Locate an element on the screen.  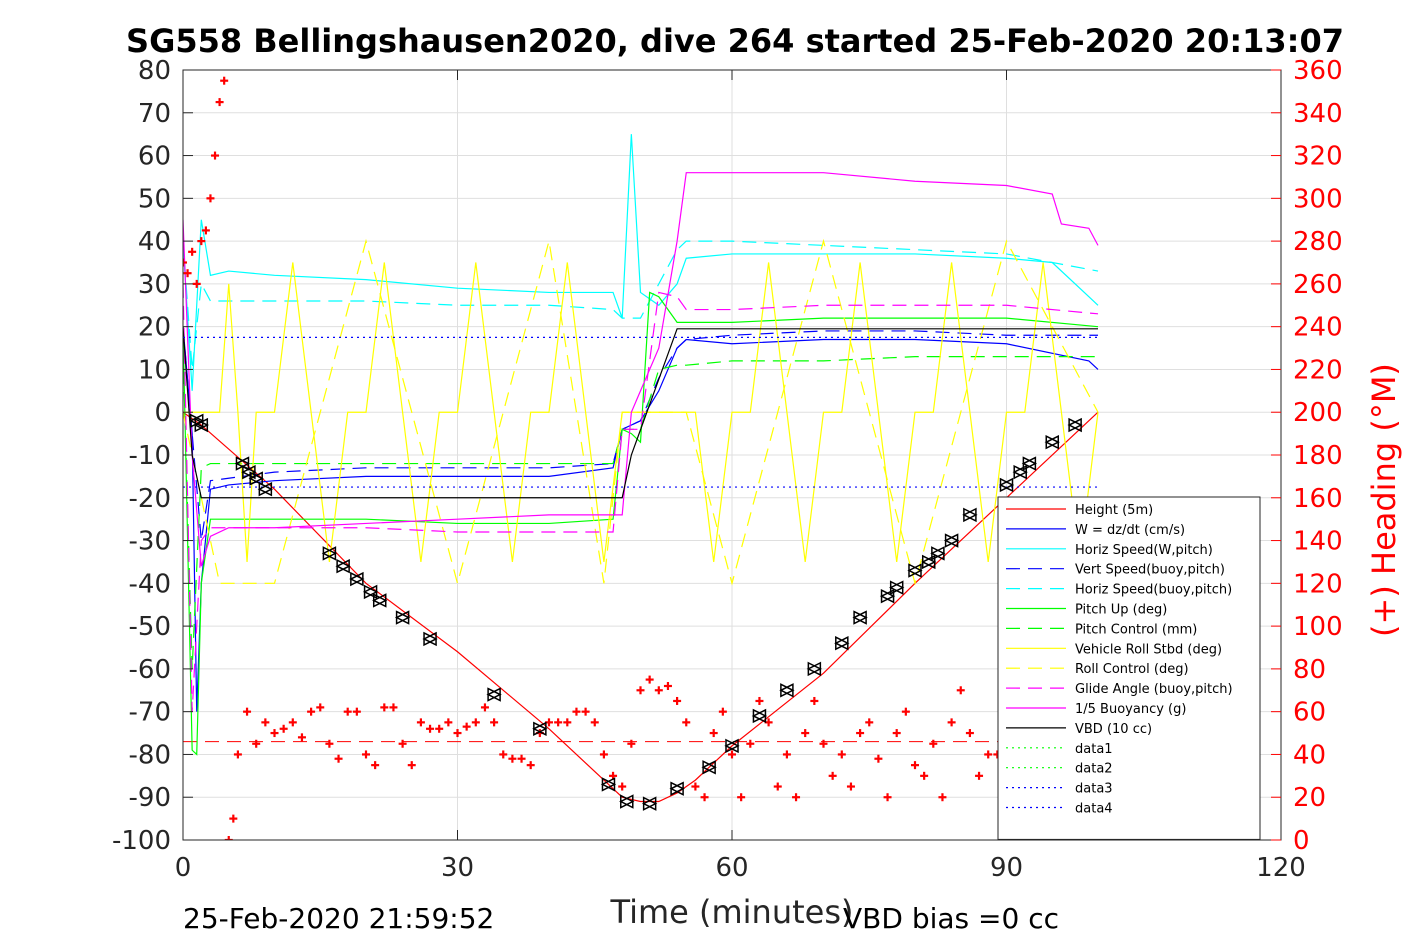
legend-entry: data3 is located at coordinates (1094, 789).